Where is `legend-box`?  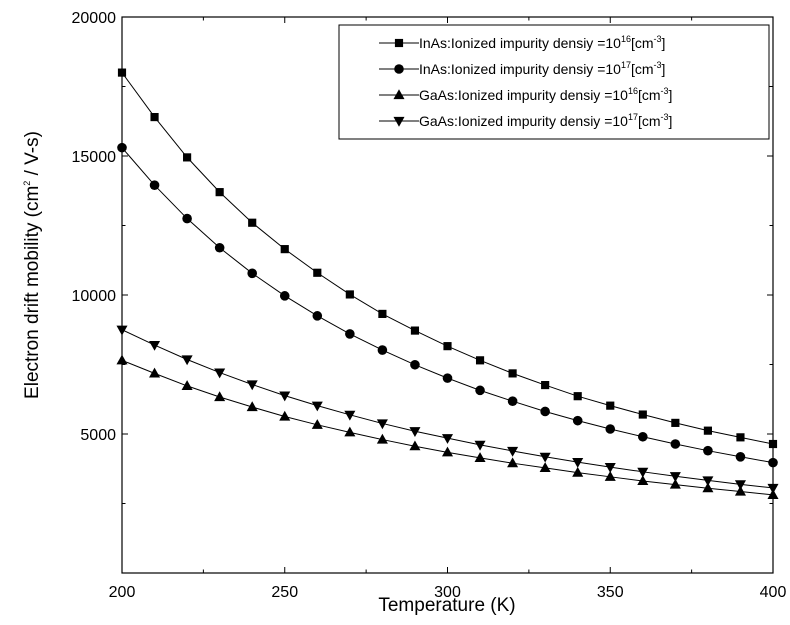 legend-box is located at coordinates (554, 82).